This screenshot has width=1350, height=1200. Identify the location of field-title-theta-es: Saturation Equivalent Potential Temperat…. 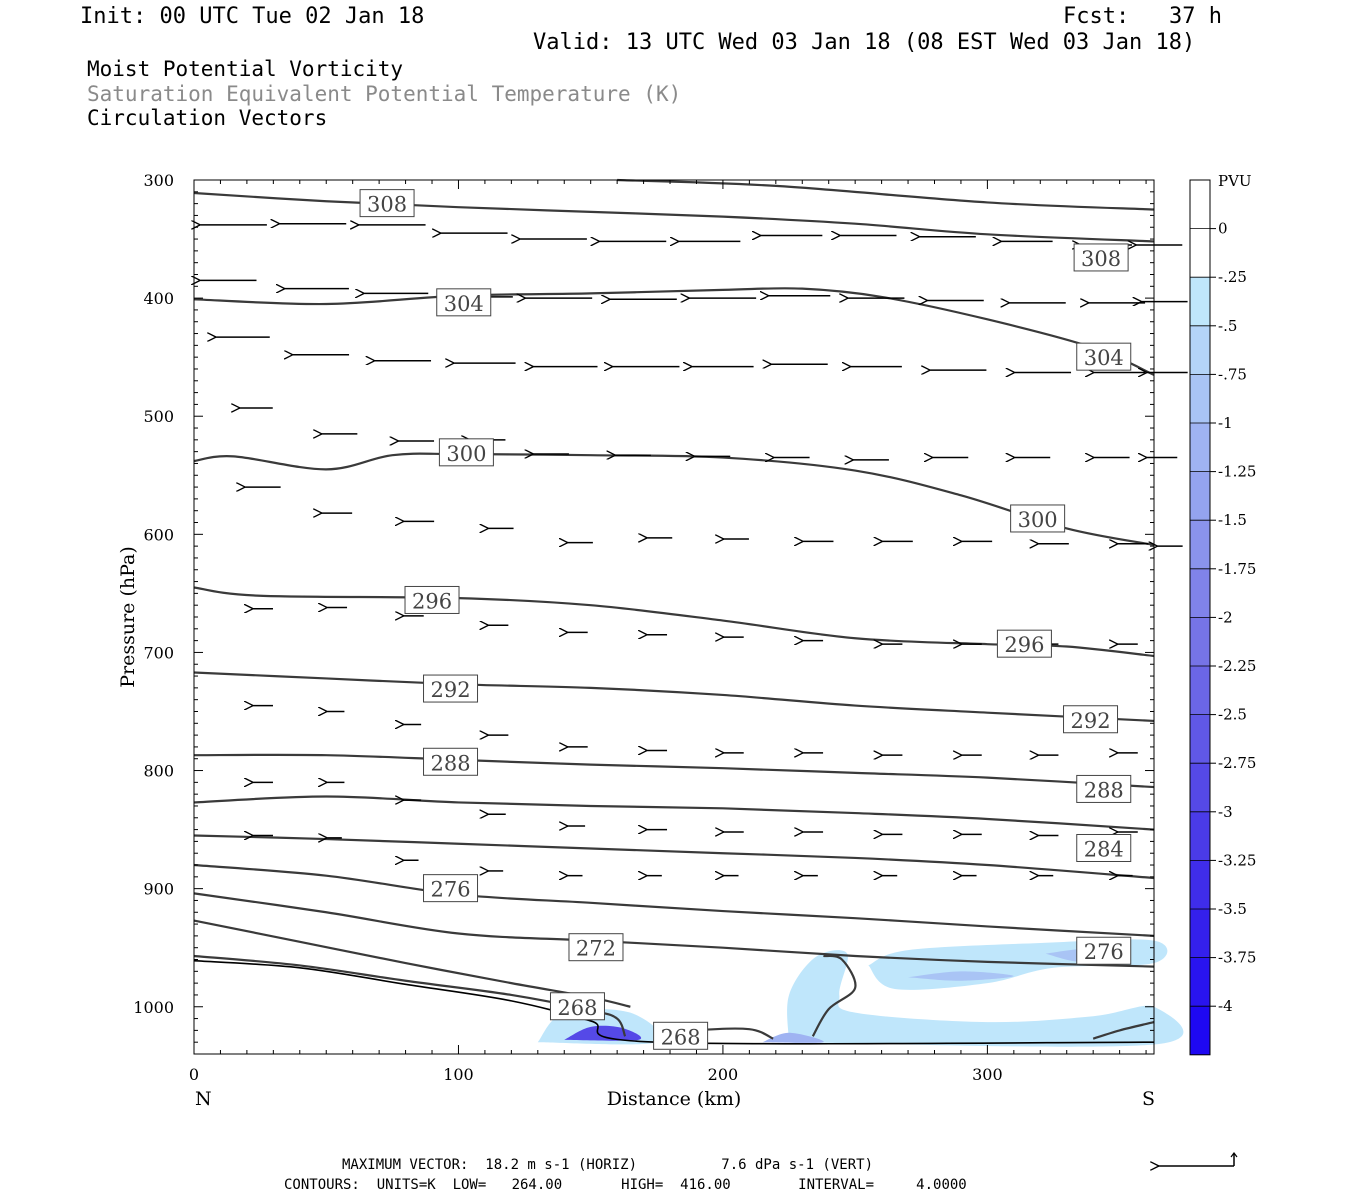
(384, 94).